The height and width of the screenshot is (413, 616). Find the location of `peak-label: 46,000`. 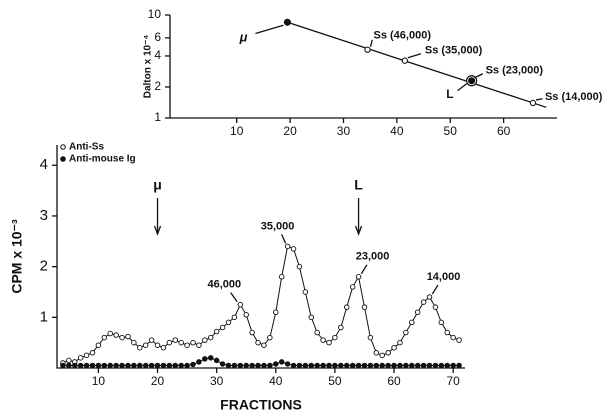

peak-label: 46,000 is located at coordinates (224, 285).